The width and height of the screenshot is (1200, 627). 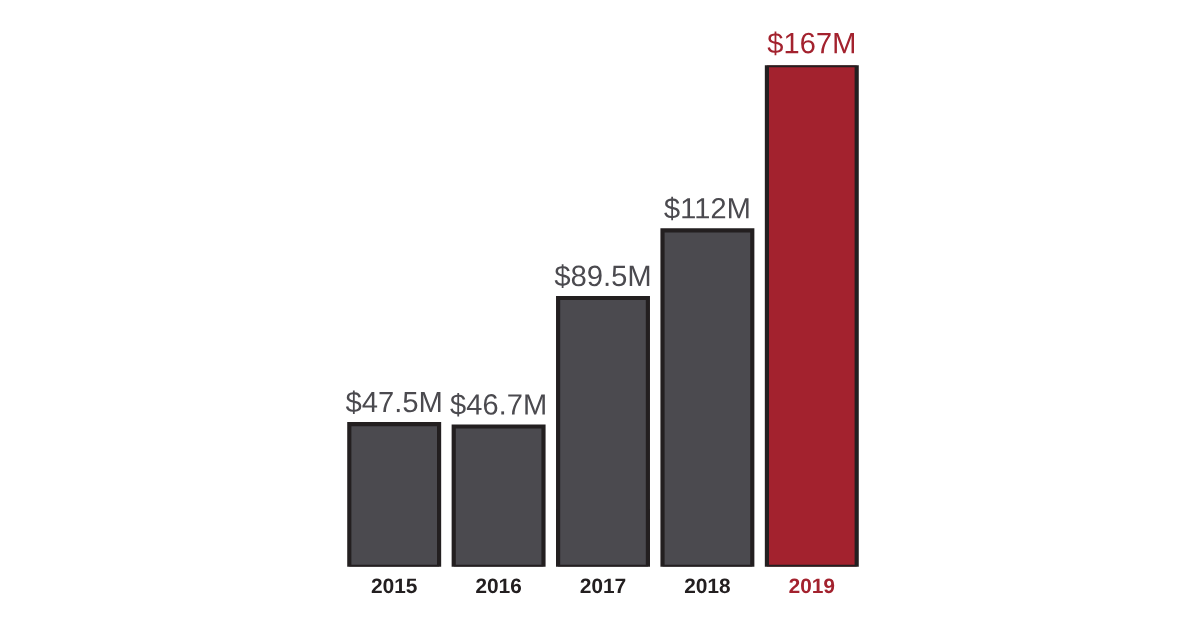 What do you see at coordinates (812, 586) in the screenshot?
I see `x-tick-label: 2019` at bounding box center [812, 586].